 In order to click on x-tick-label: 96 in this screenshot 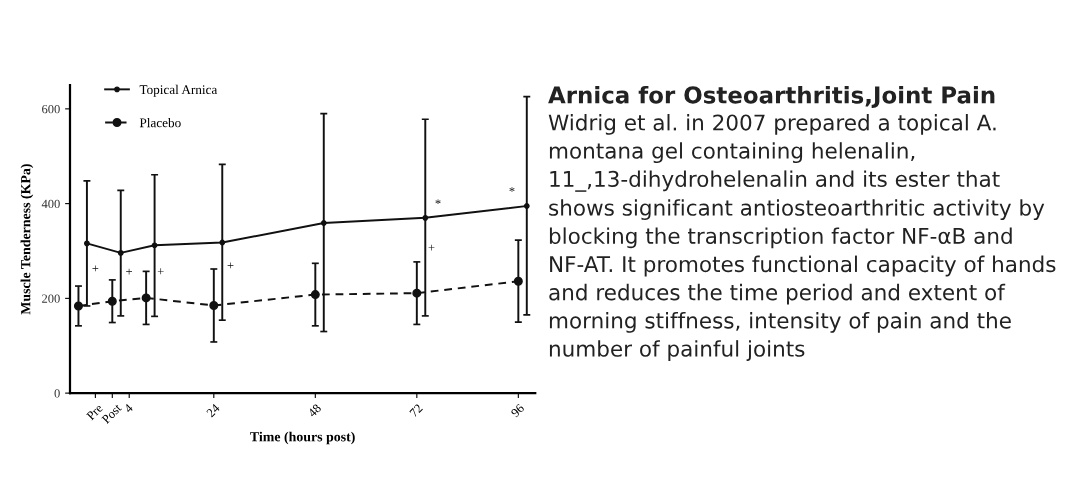, I will do `click(517, 410)`.